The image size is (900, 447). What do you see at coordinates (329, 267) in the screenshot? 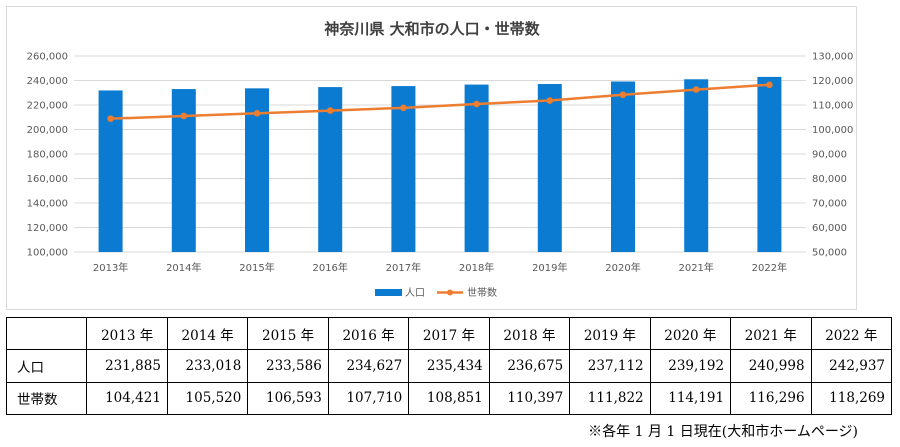
I see `x-tick-label: 2016年` at bounding box center [329, 267].